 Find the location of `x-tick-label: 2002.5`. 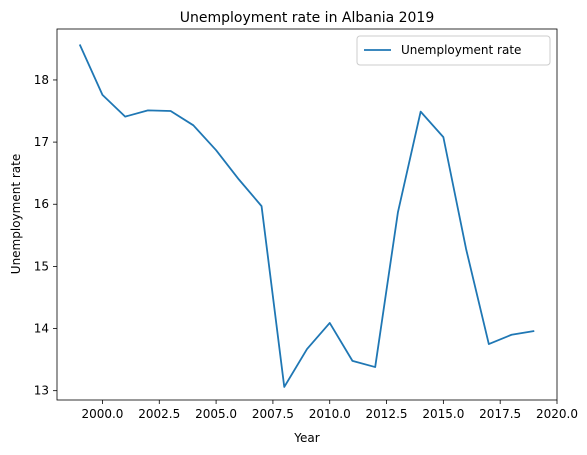

x-tick-label: 2002.5 is located at coordinates (159, 414).